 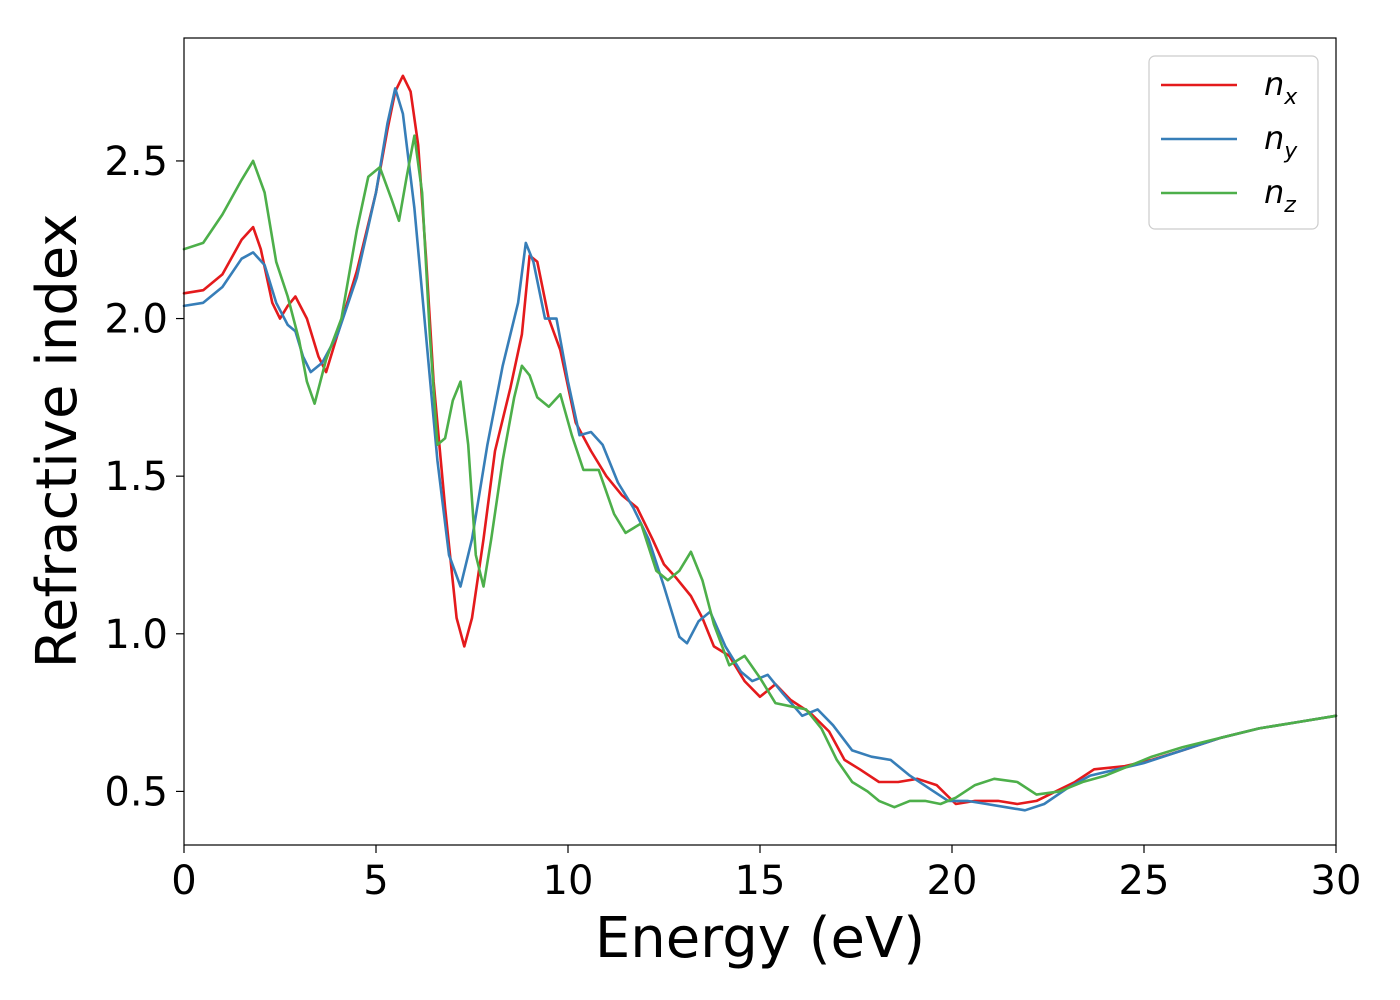 I want to click on x-tick-label: 25, so click(x=1144, y=881).